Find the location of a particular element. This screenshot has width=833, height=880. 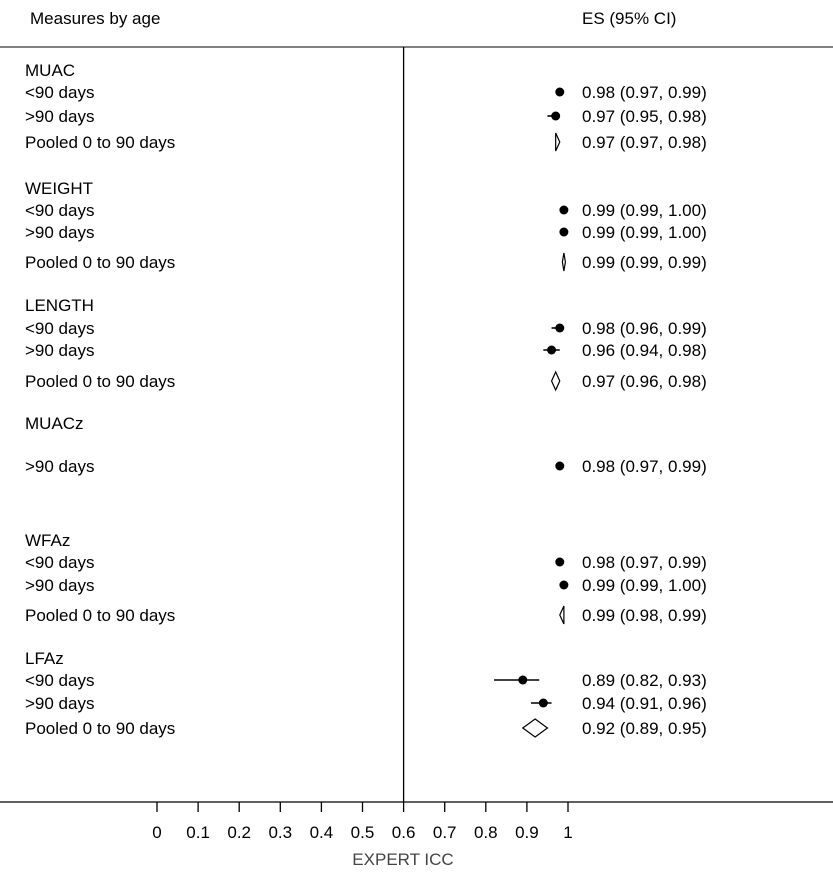

group-header: LFAz is located at coordinates (44, 658).